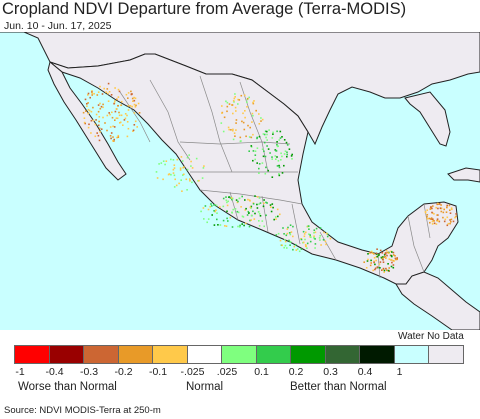 The image size is (480, 419). Describe the element at coordinates (431, 336) in the screenshot. I see `legend-nodata-label: Water No Data` at that location.